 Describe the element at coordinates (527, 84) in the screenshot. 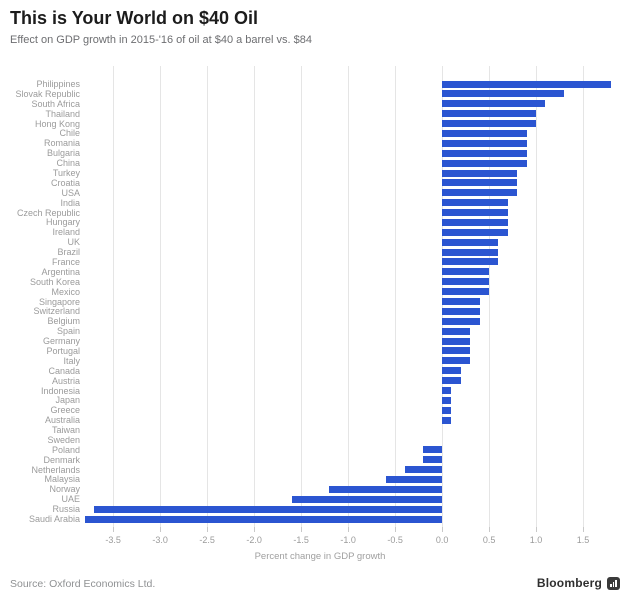

I see `bar-philippines` at that location.